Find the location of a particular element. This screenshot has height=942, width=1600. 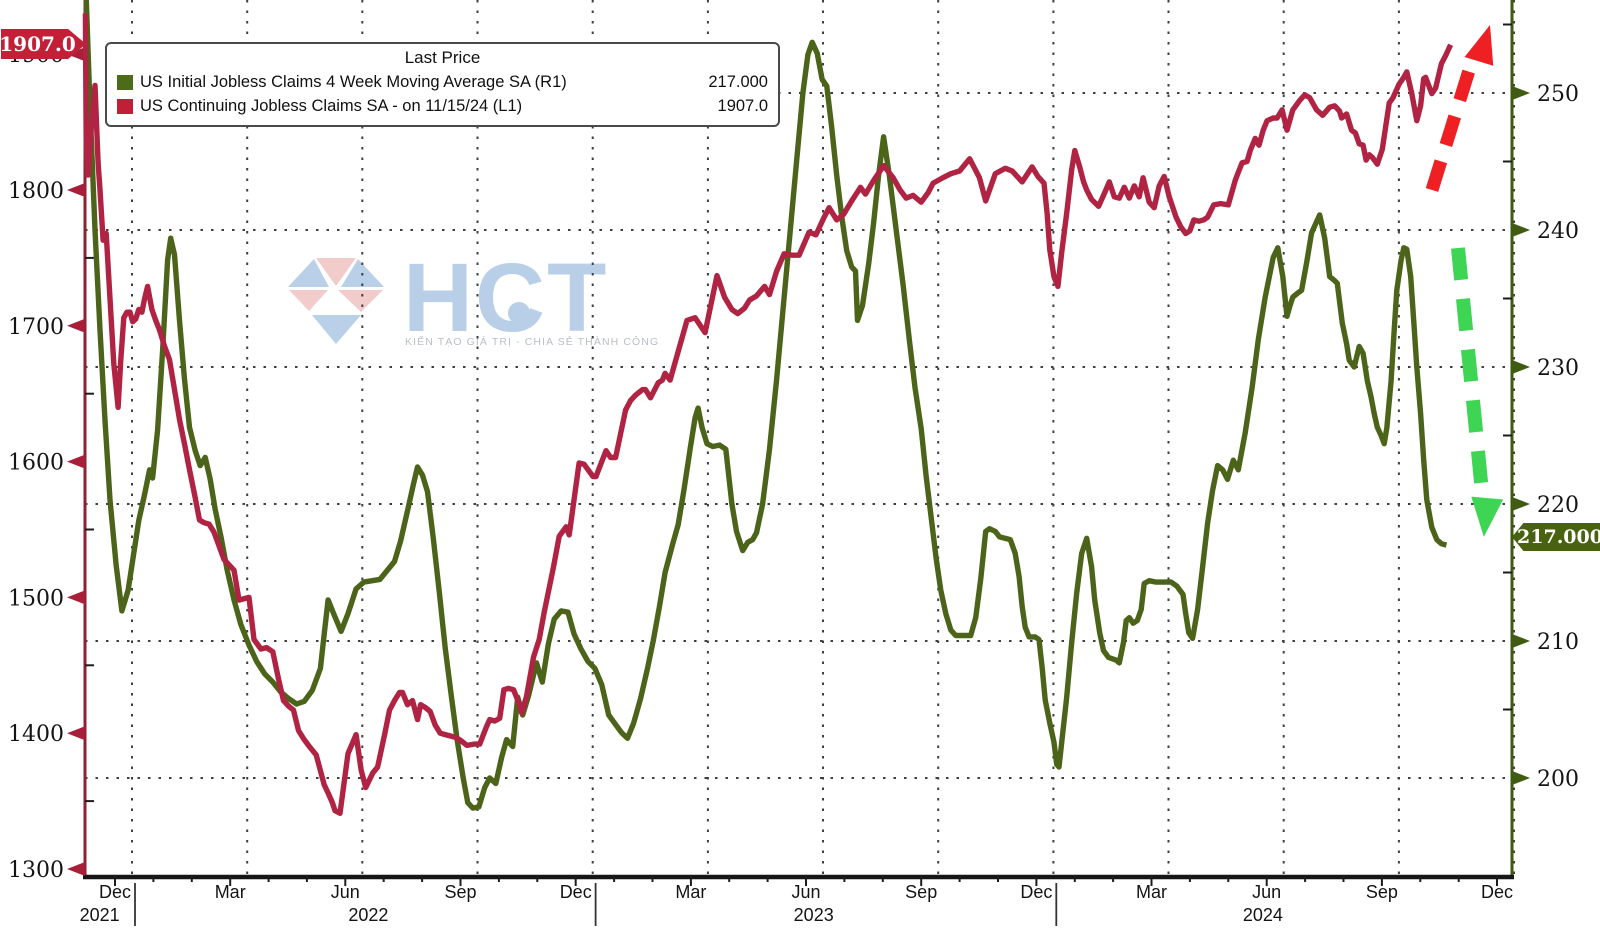

svg-text: 230 is located at coordinates (1558, 368).